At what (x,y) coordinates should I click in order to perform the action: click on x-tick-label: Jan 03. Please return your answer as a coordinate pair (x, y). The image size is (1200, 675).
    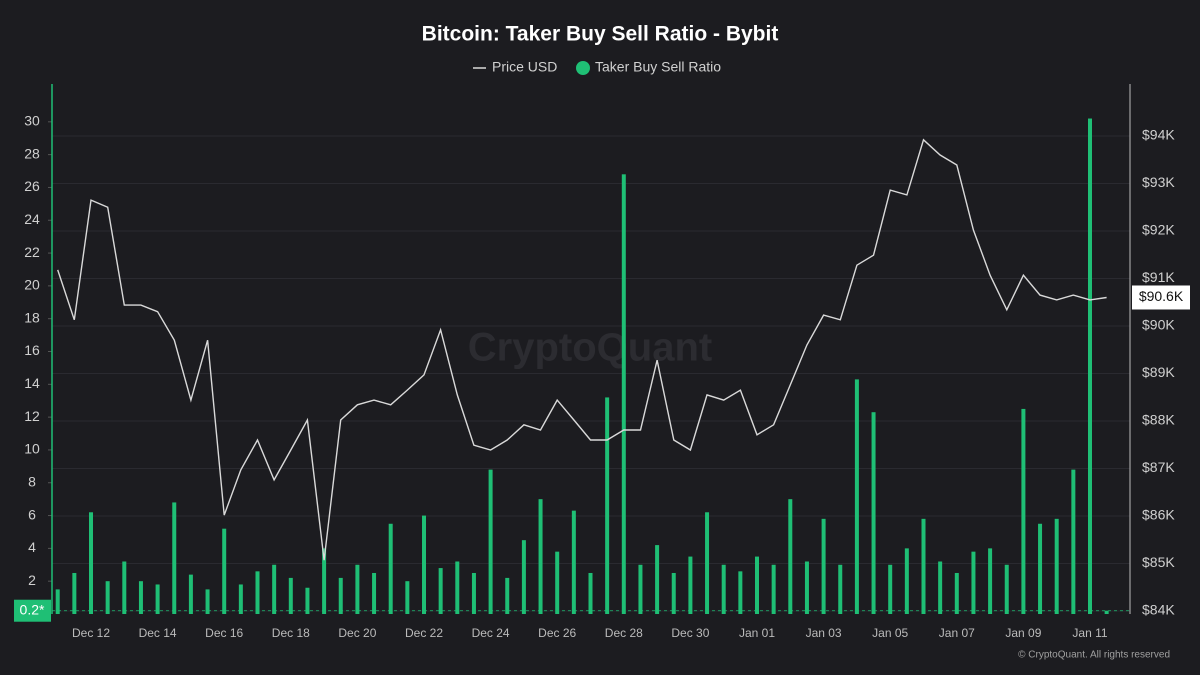
    Looking at the image, I should click on (824, 633).